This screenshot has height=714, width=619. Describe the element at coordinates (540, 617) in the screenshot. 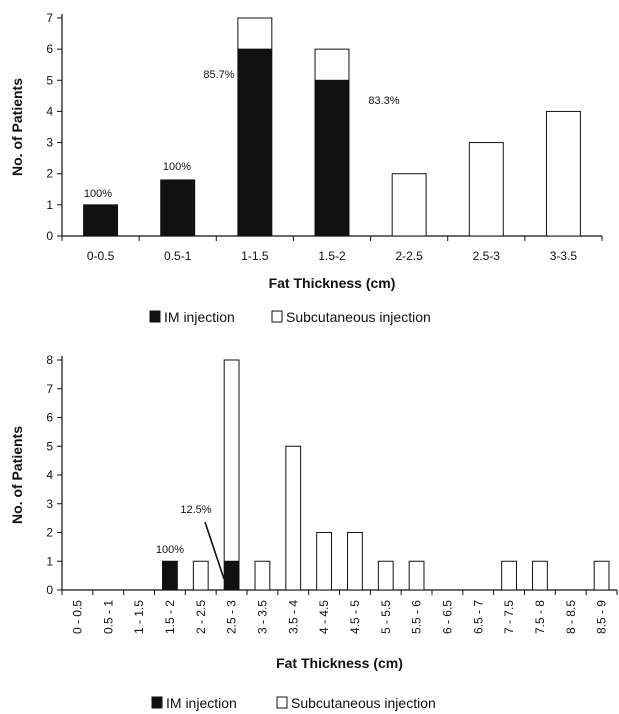

I see `x-tick-label: 7.5 - 8` at that location.